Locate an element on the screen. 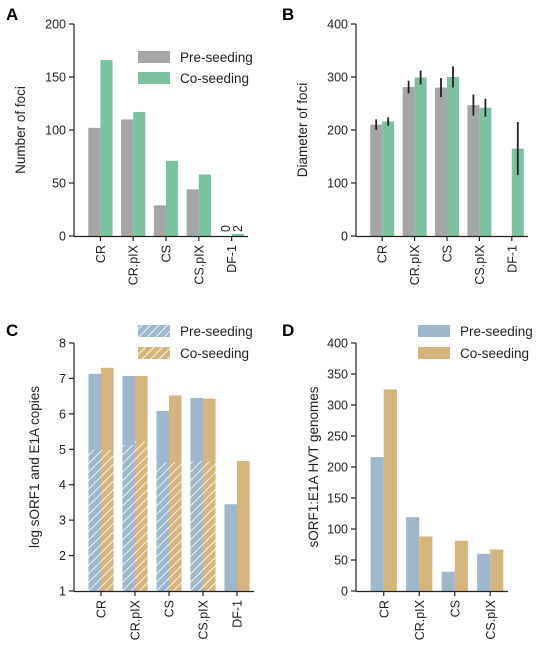 This screenshot has height=665, width=550. panel-b-y-tick-label: 300 is located at coordinates (337, 78).